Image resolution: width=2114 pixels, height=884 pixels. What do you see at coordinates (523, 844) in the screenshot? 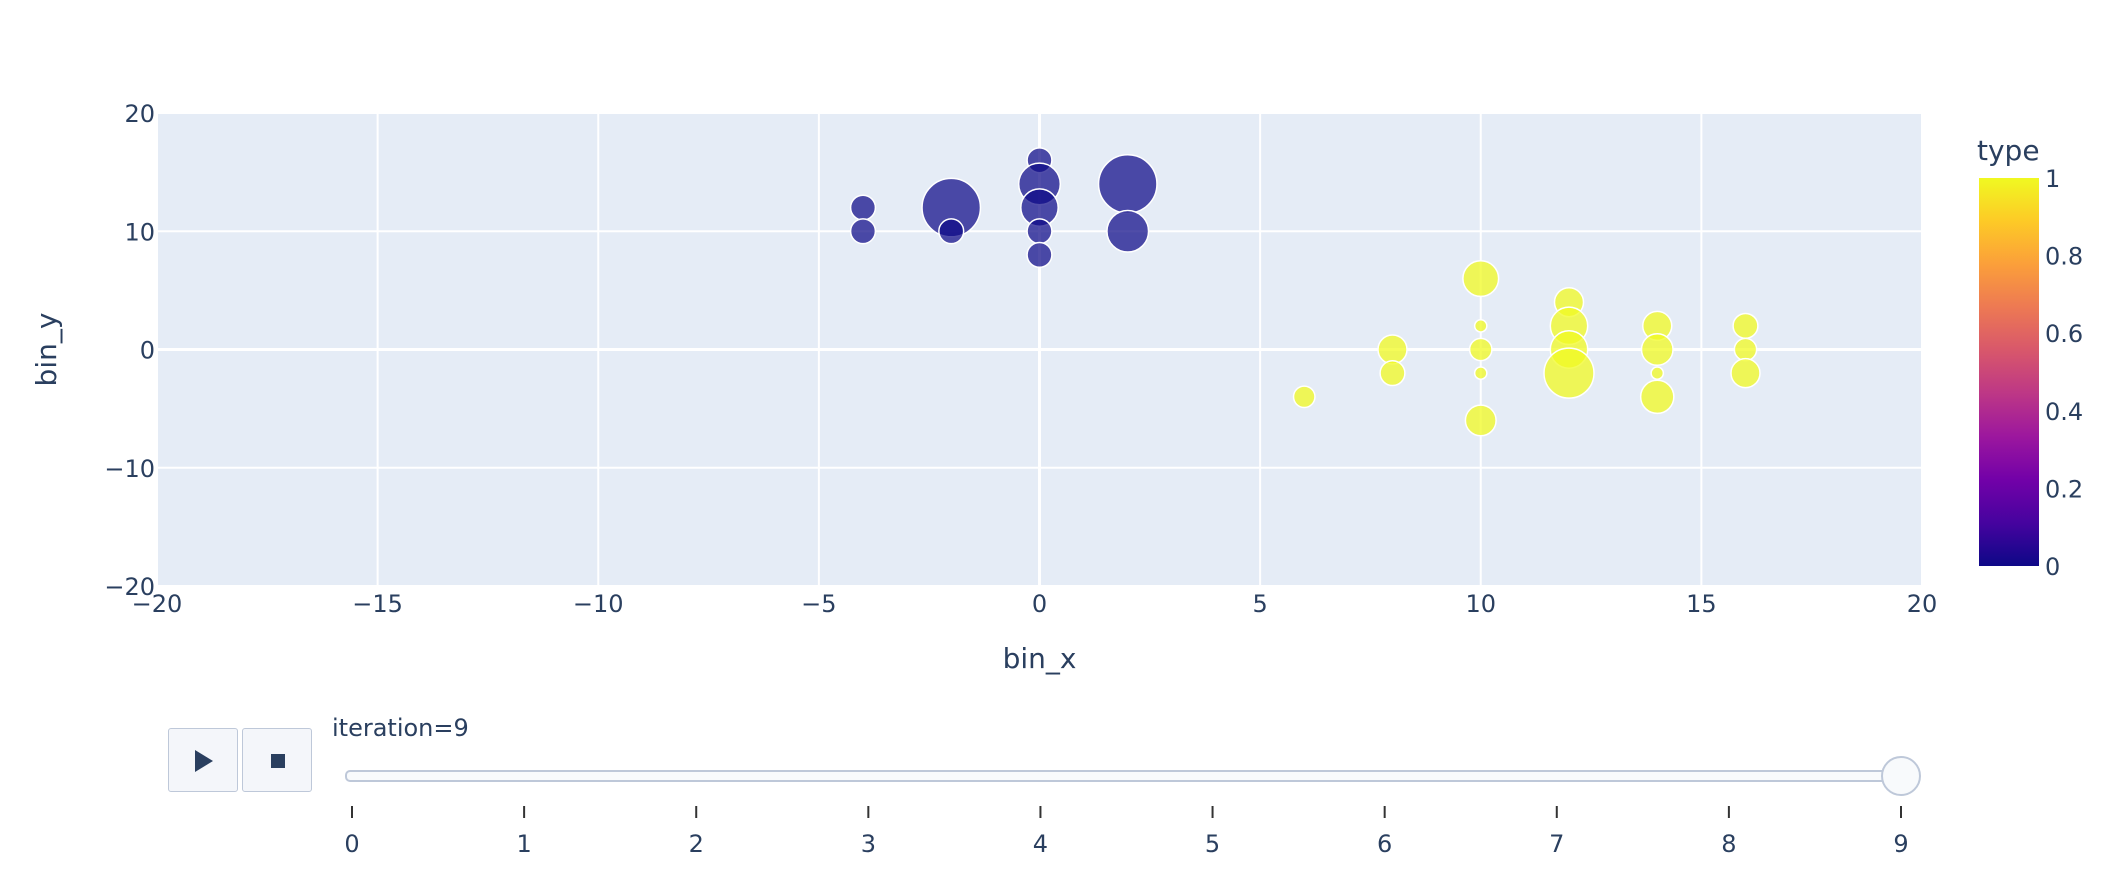
I see `slider-step-label: 1` at bounding box center [523, 844].